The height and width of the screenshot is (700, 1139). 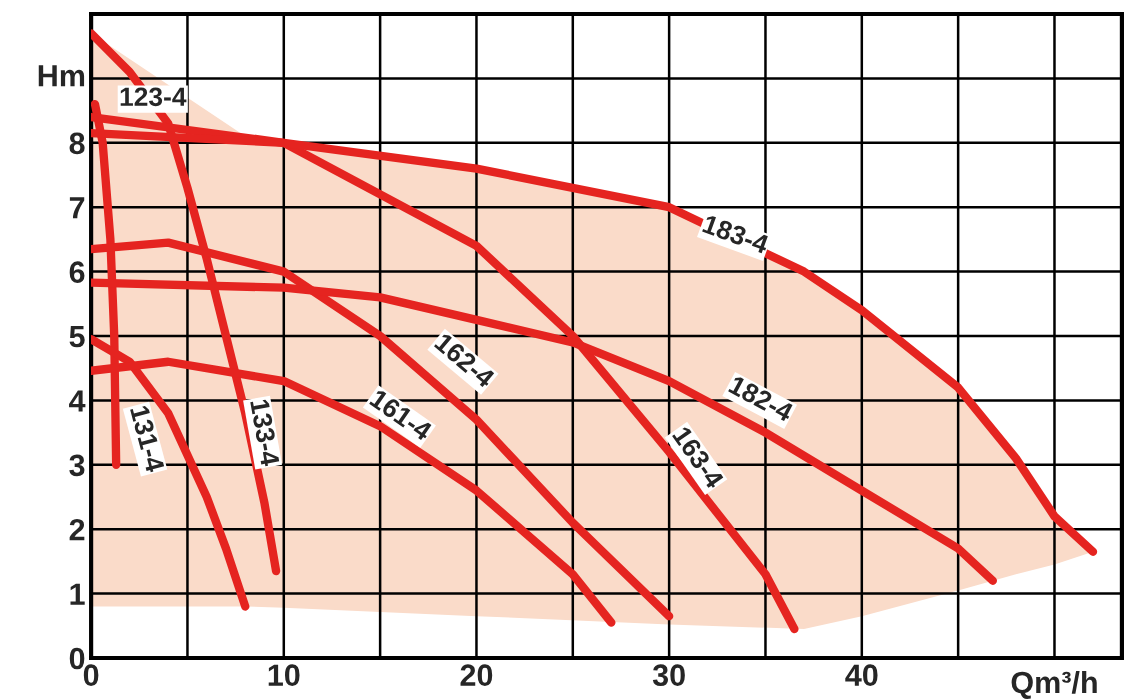 I want to click on y-tick-label: 4, so click(x=77, y=401).